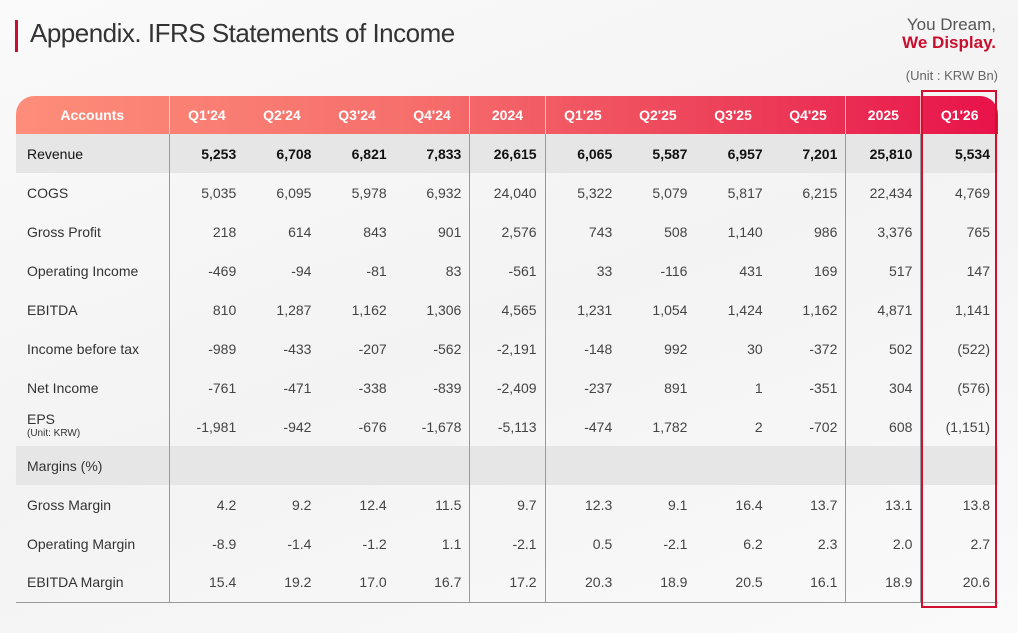 The width and height of the screenshot is (1018, 633). Describe the element at coordinates (949, 42) in the screenshot. I see `logo-line2: We Display.` at that location.